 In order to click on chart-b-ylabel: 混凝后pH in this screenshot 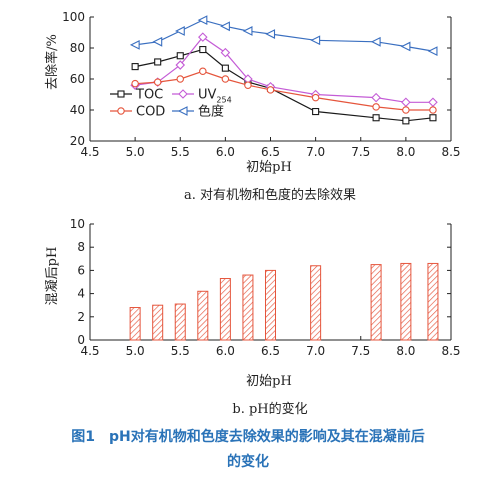, I will do `click(52, 276)`.